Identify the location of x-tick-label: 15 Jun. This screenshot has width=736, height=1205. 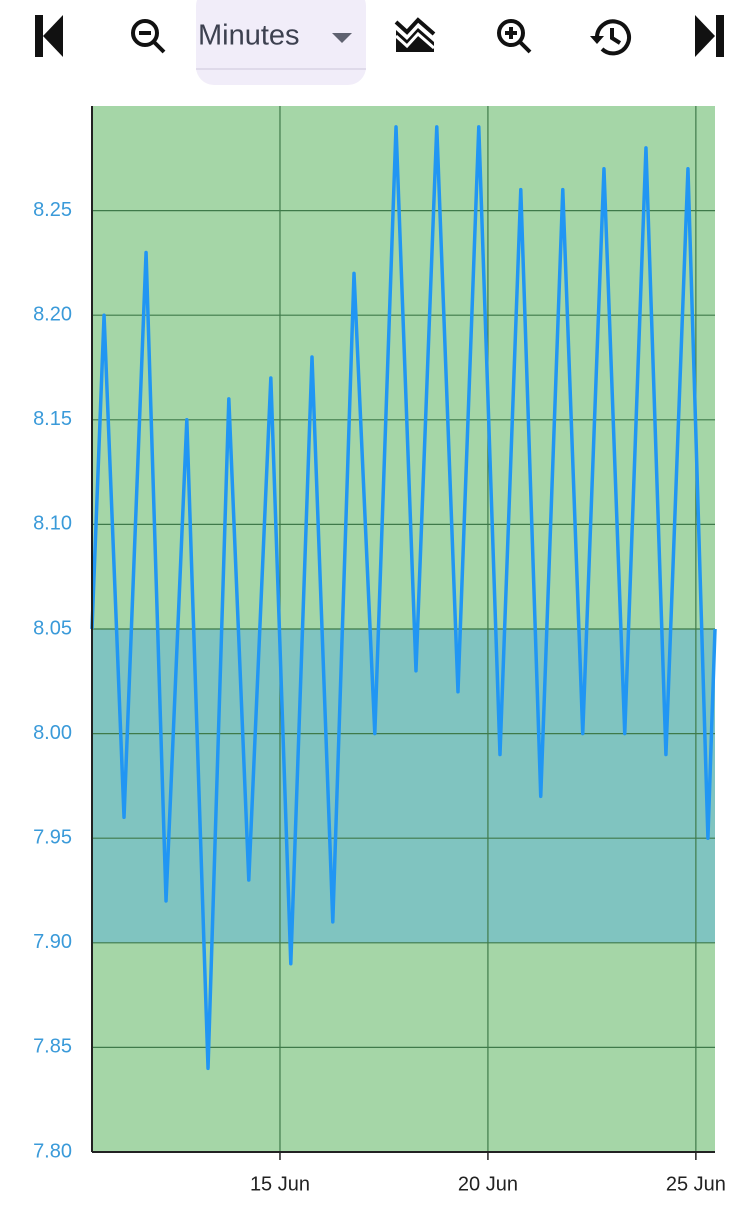
(280, 1184).